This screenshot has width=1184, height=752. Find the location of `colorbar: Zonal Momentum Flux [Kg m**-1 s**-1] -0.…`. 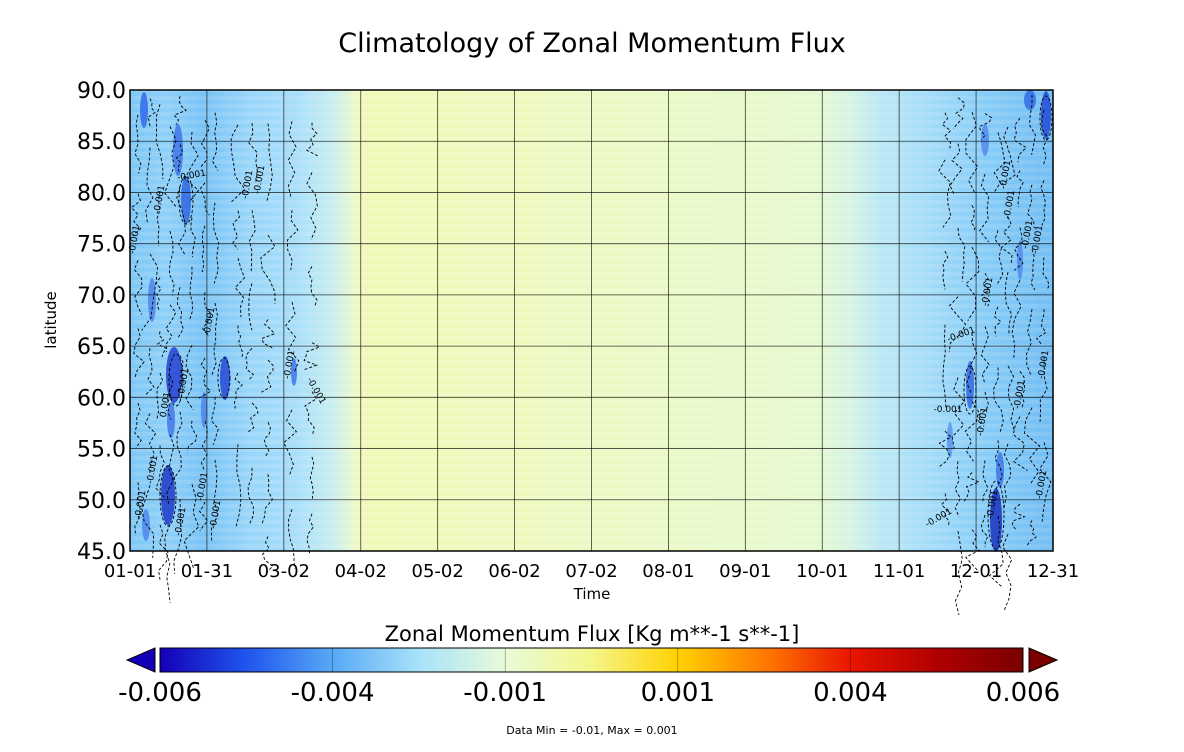

colorbar: Zonal Momentum Flux [Kg m**-1 s**-1] -0.… is located at coordinates (589, 679).